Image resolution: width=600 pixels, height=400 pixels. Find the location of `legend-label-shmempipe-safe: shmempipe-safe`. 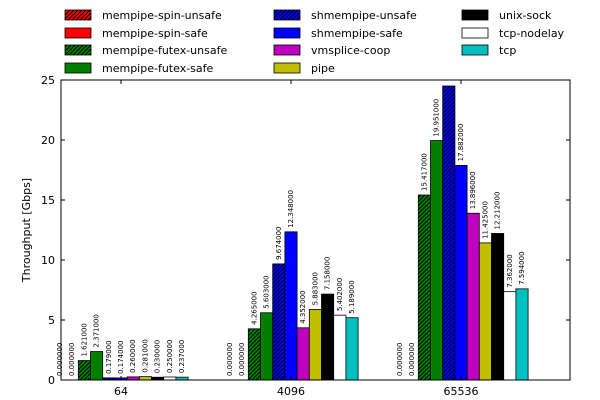

legend-label-shmempipe-safe: shmempipe-safe is located at coordinates (357, 33).